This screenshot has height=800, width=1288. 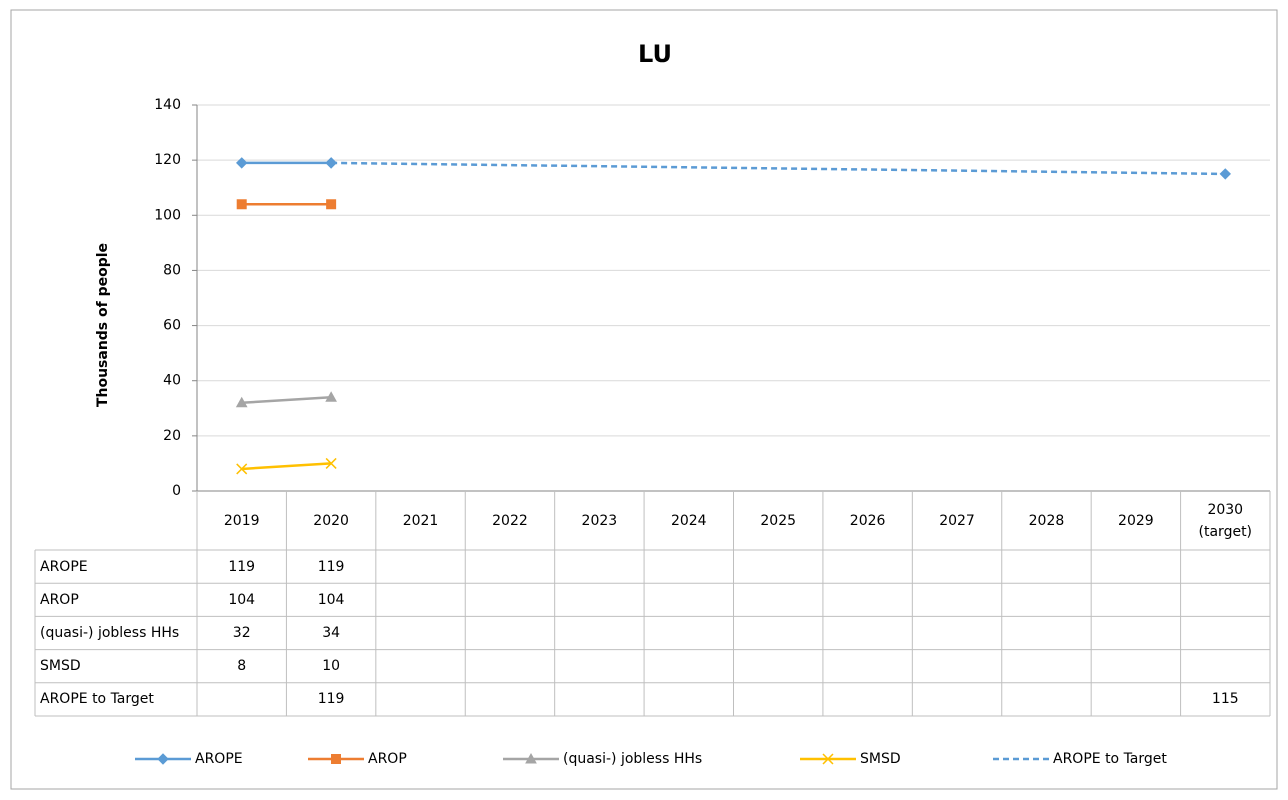 What do you see at coordinates (167, 160) in the screenshot?
I see `y-tick-label: 120` at bounding box center [167, 160].